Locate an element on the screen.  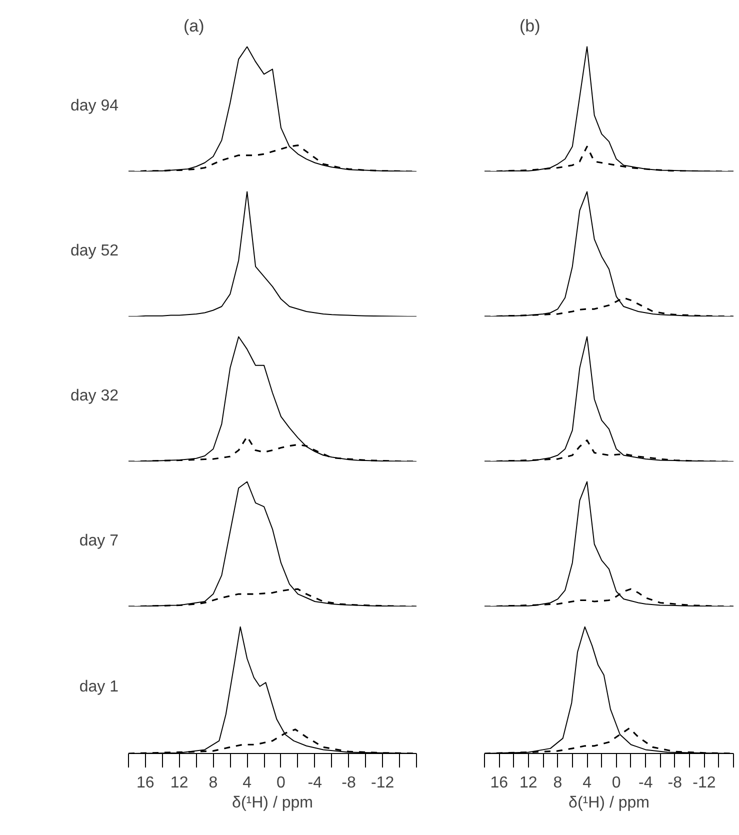
y-axis-title: day 94 is located at coordinates (94, 106).